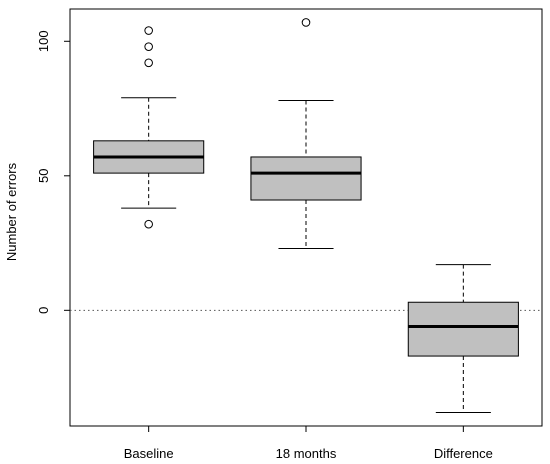  I want to click on x-axis: Baseline 18 months Difference, so click(308, 443).